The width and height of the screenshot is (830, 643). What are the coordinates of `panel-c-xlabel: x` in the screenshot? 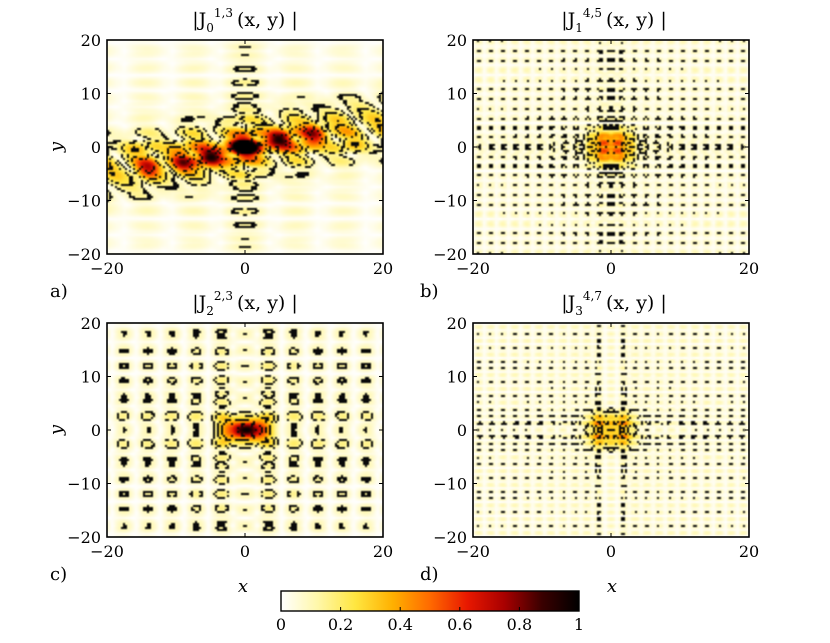 It's located at (243, 586).